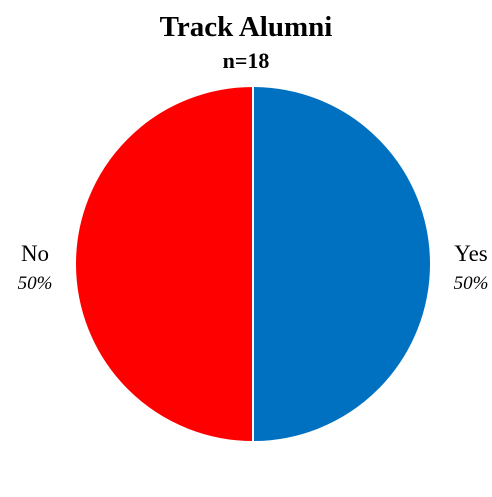 The height and width of the screenshot is (497, 492). I want to click on slice-value-no: 50%, so click(35, 283).